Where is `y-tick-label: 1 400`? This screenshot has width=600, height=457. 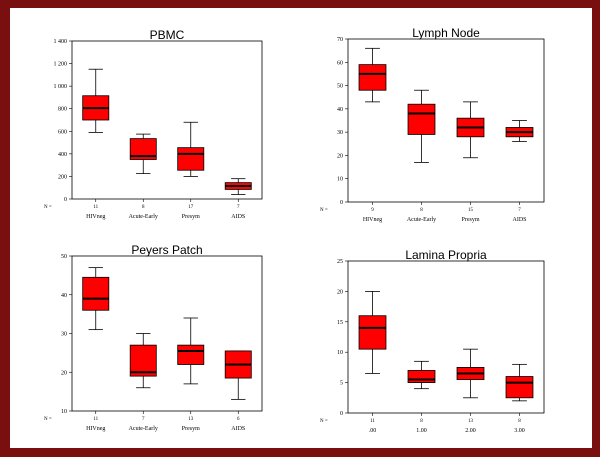
y-tick-label: 1 400 is located at coordinates (61, 42).